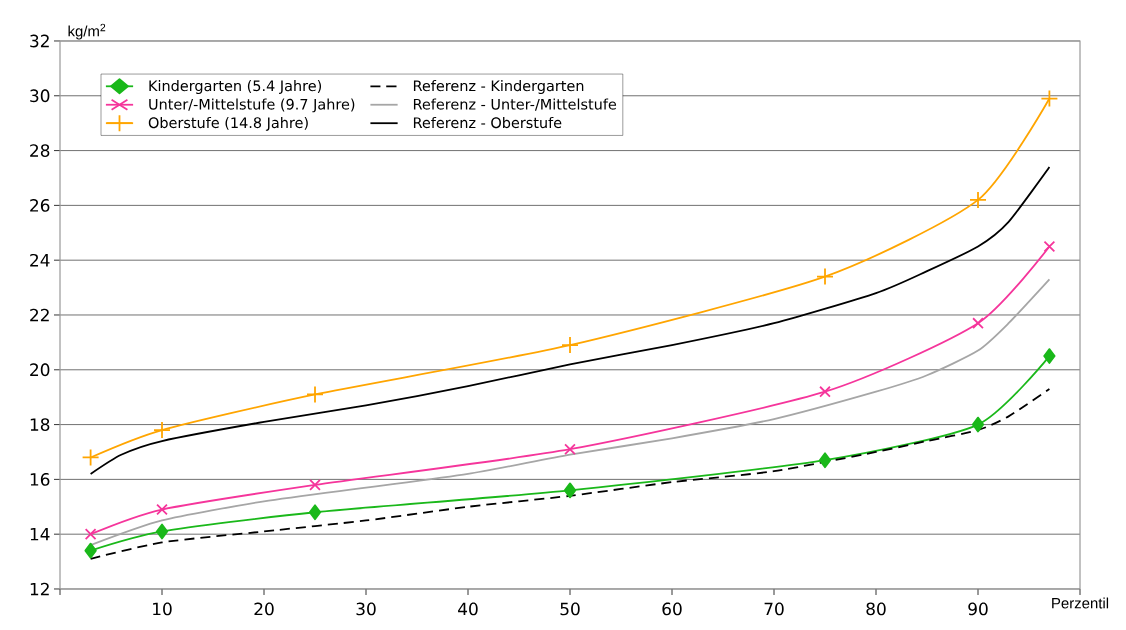  What do you see at coordinates (515, 104) in the screenshot?
I see `legend-label: Referenz - Unter-/Mittelstufe` at bounding box center [515, 104].